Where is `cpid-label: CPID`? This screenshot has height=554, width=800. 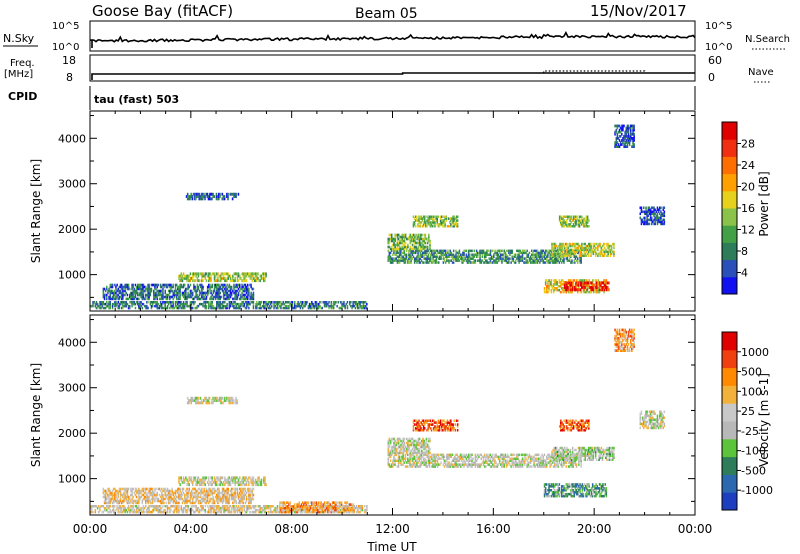 cpid-label: CPID is located at coordinates (22, 96).